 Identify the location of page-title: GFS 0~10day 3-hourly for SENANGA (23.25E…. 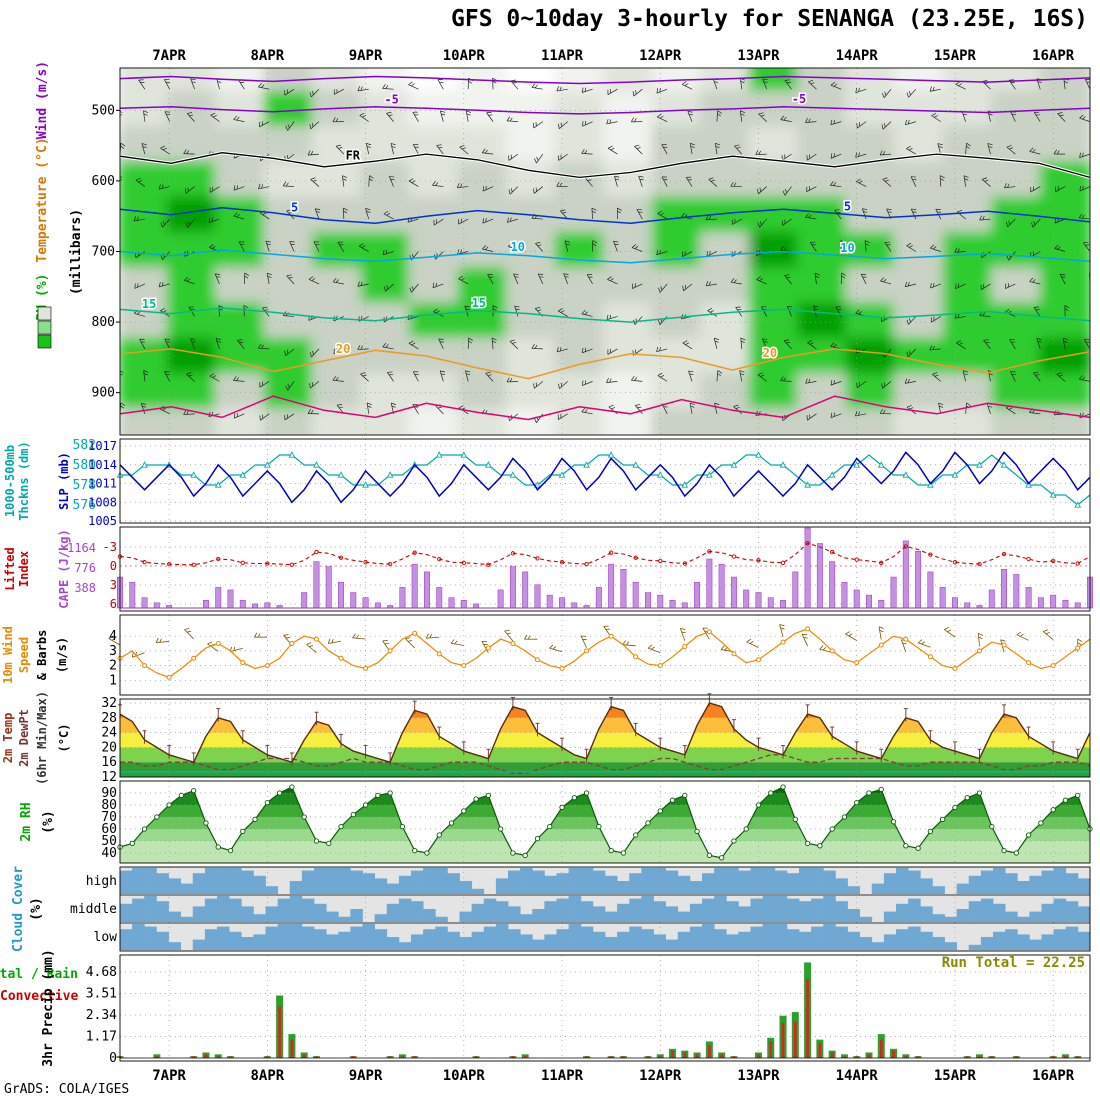
(769, 19).